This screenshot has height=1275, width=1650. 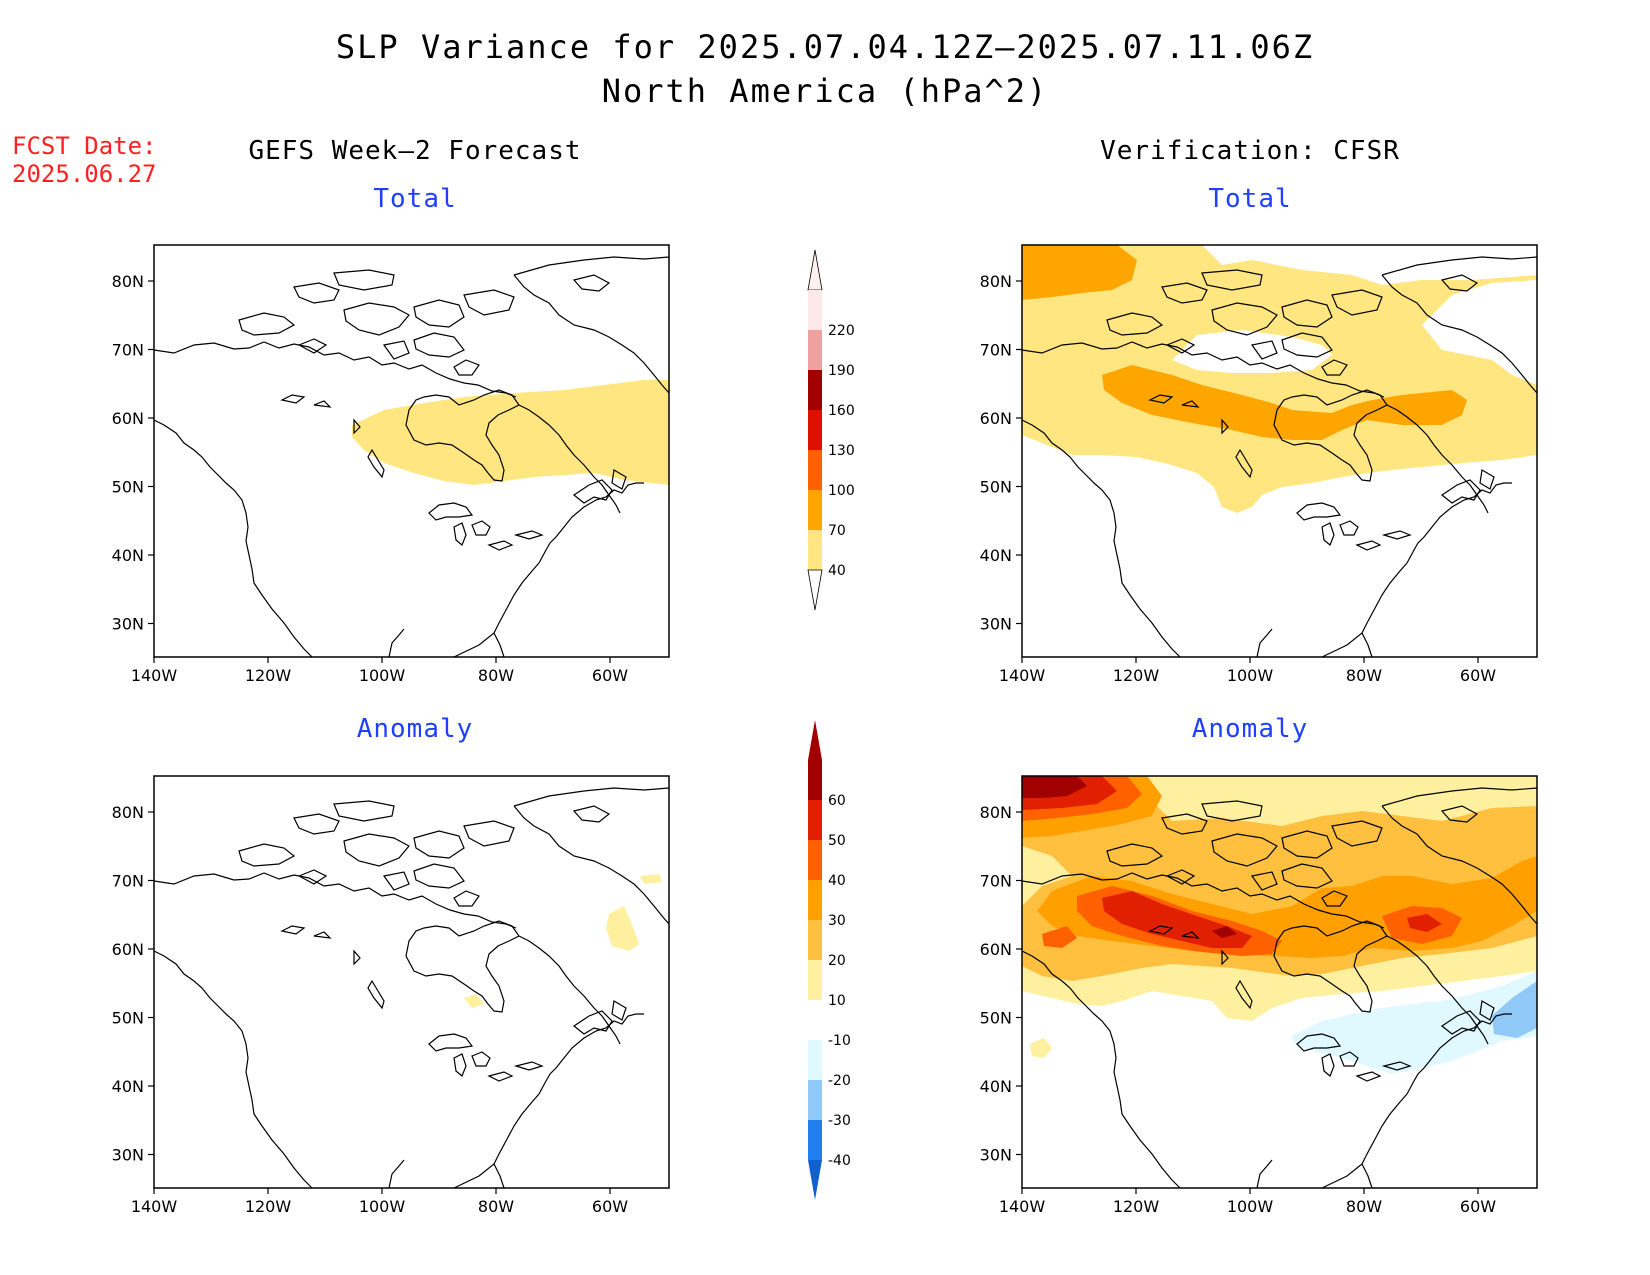 I want to click on colorbar-anomaly-label: 60, so click(x=837, y=801).